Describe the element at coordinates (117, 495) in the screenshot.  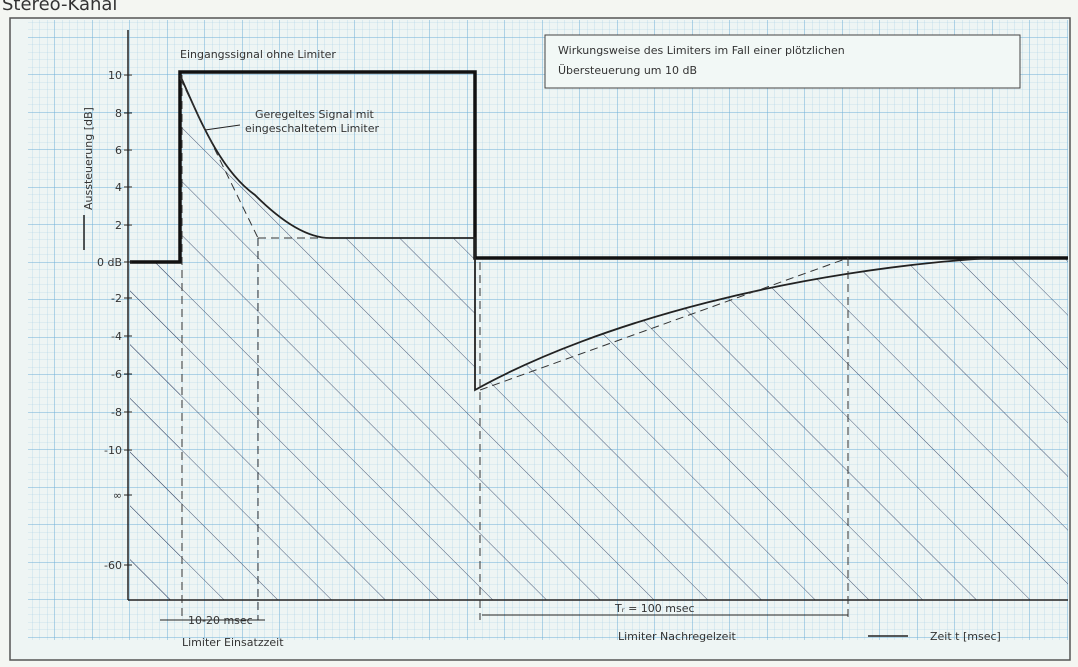
I see `y-tick-label: ∞` at that location.